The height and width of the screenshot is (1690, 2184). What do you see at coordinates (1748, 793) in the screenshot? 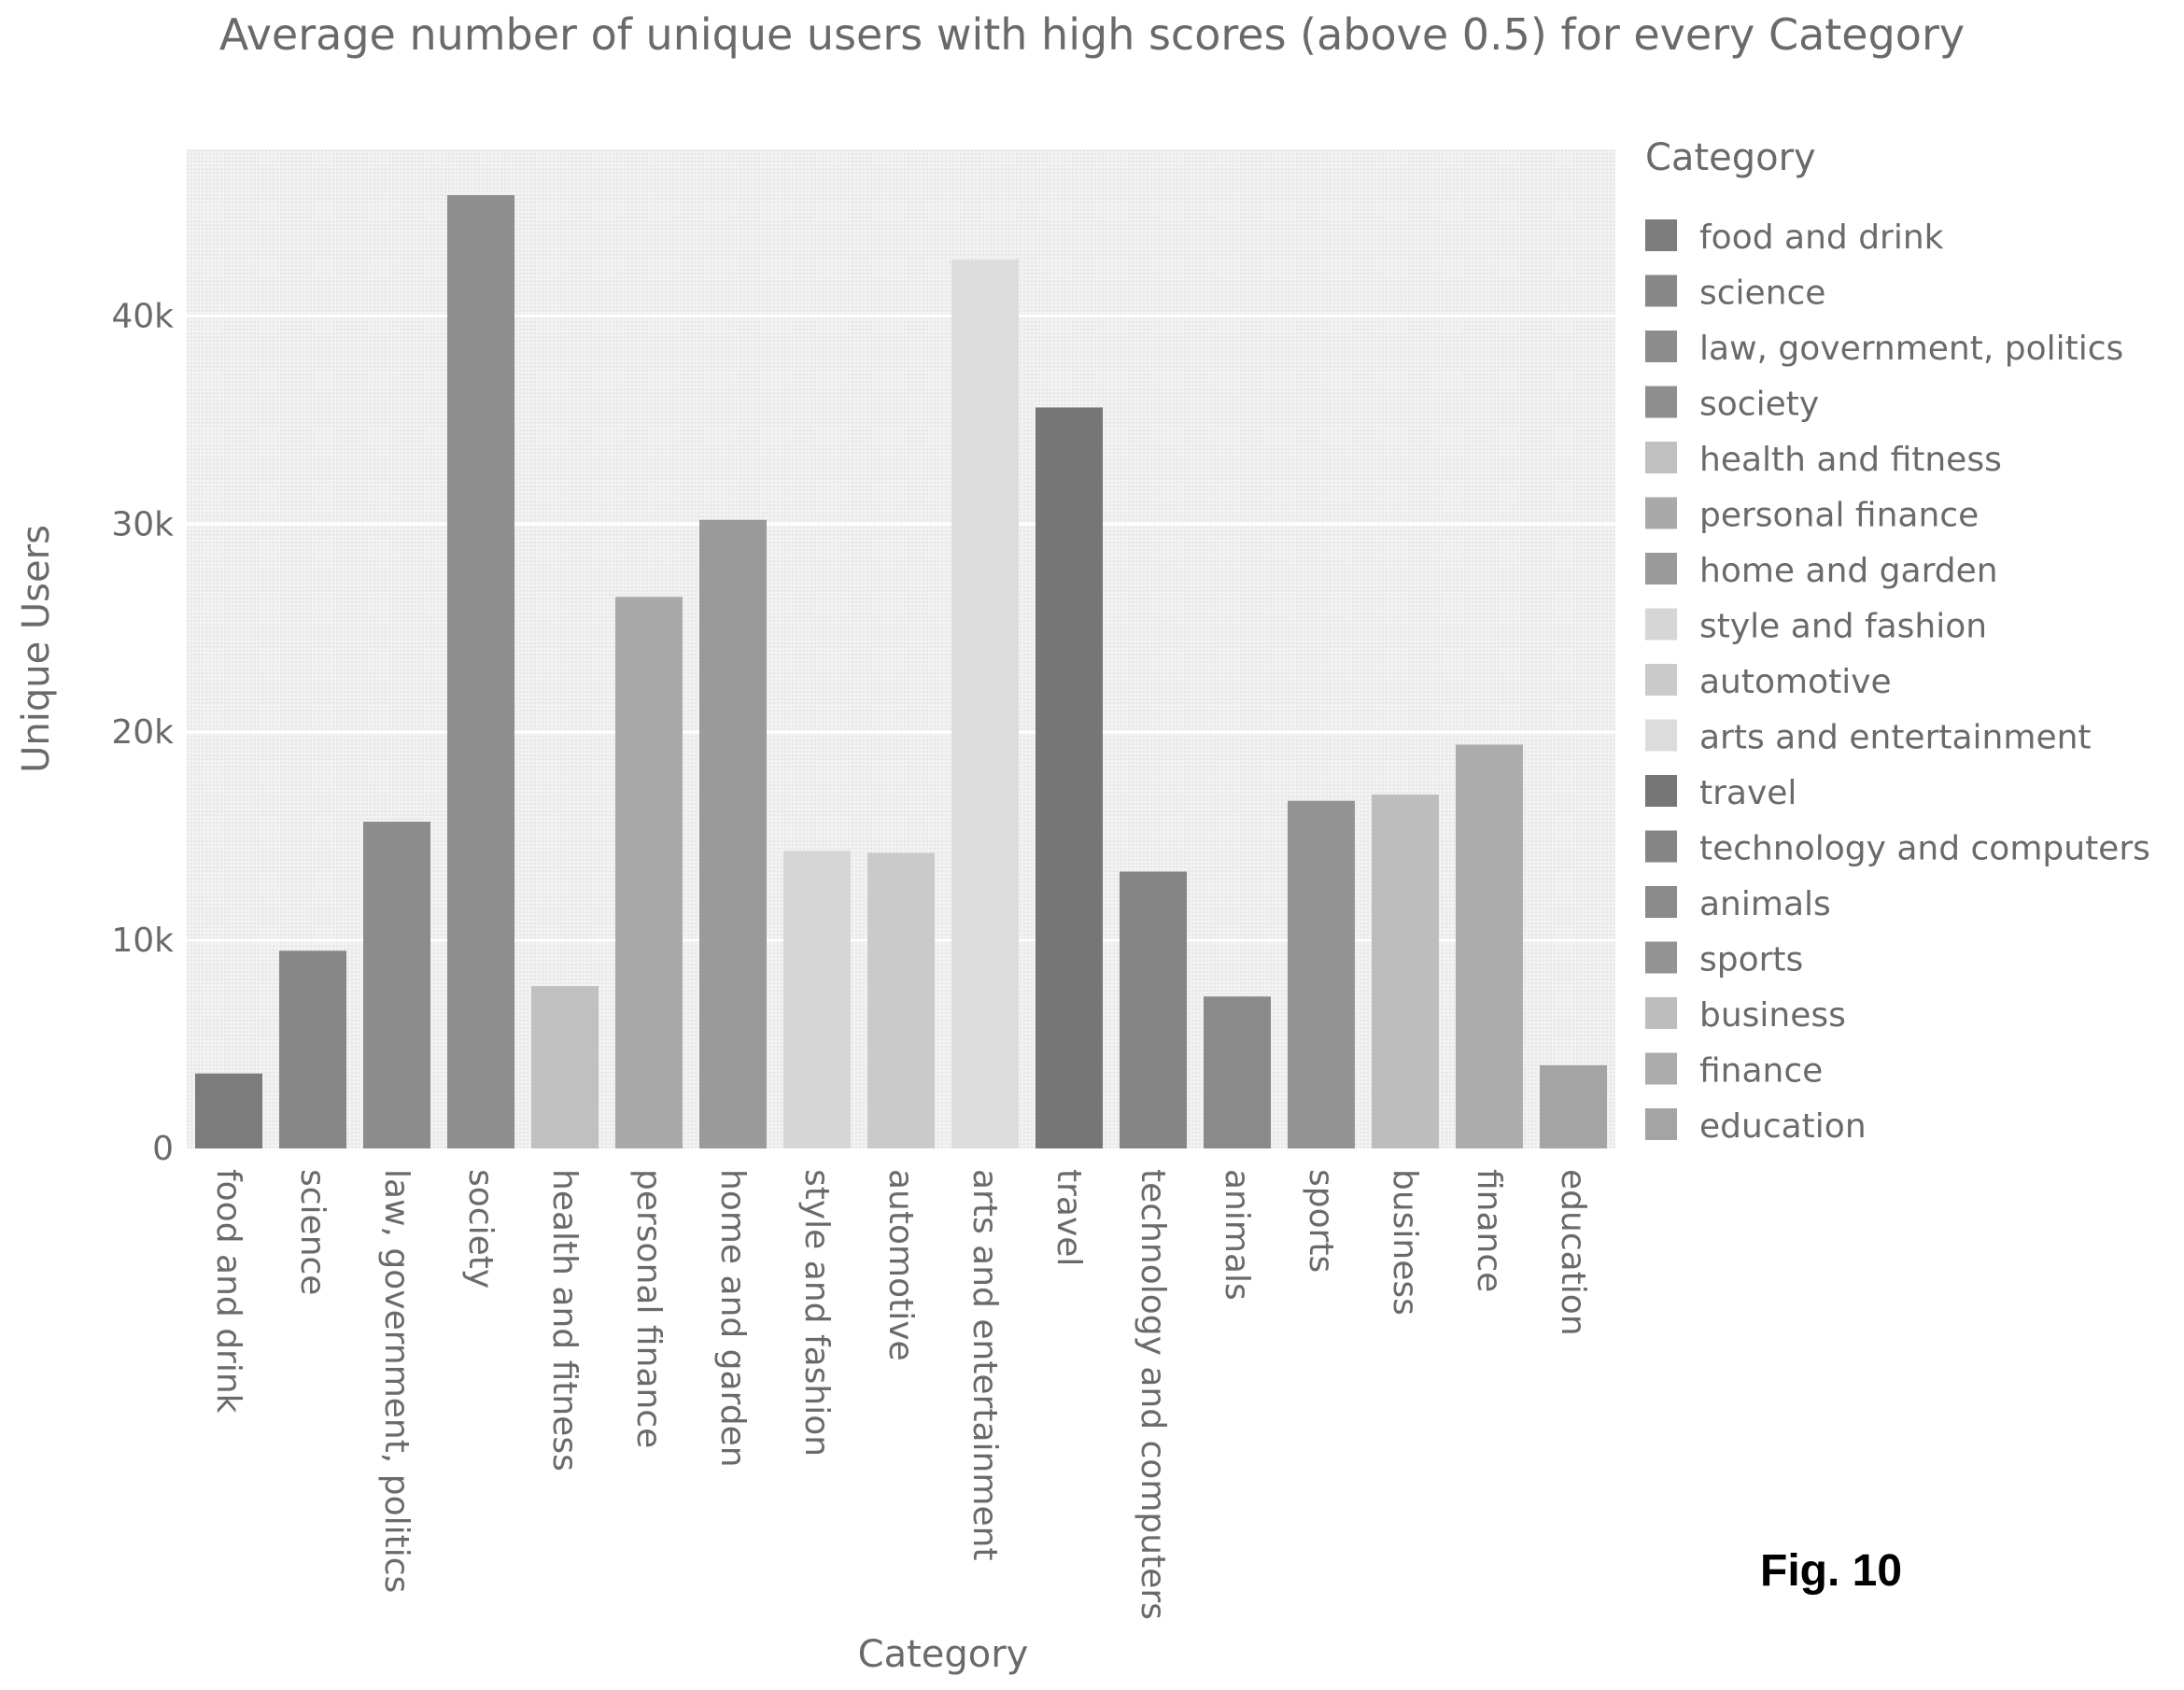
I see `legend-label: travel` at bounding box center [1748, 793].